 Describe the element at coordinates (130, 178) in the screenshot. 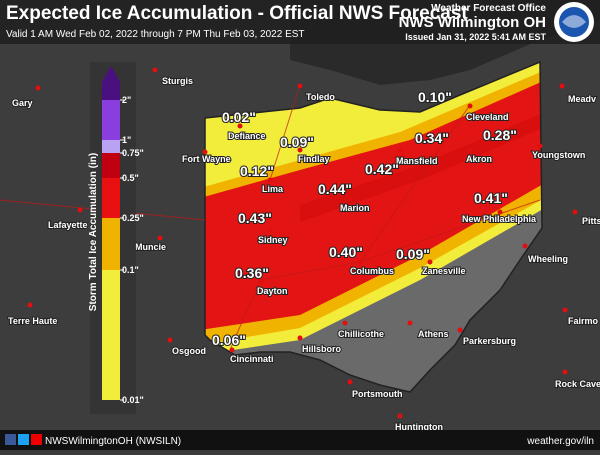

I see `legend-label: 0.5"` at that location.